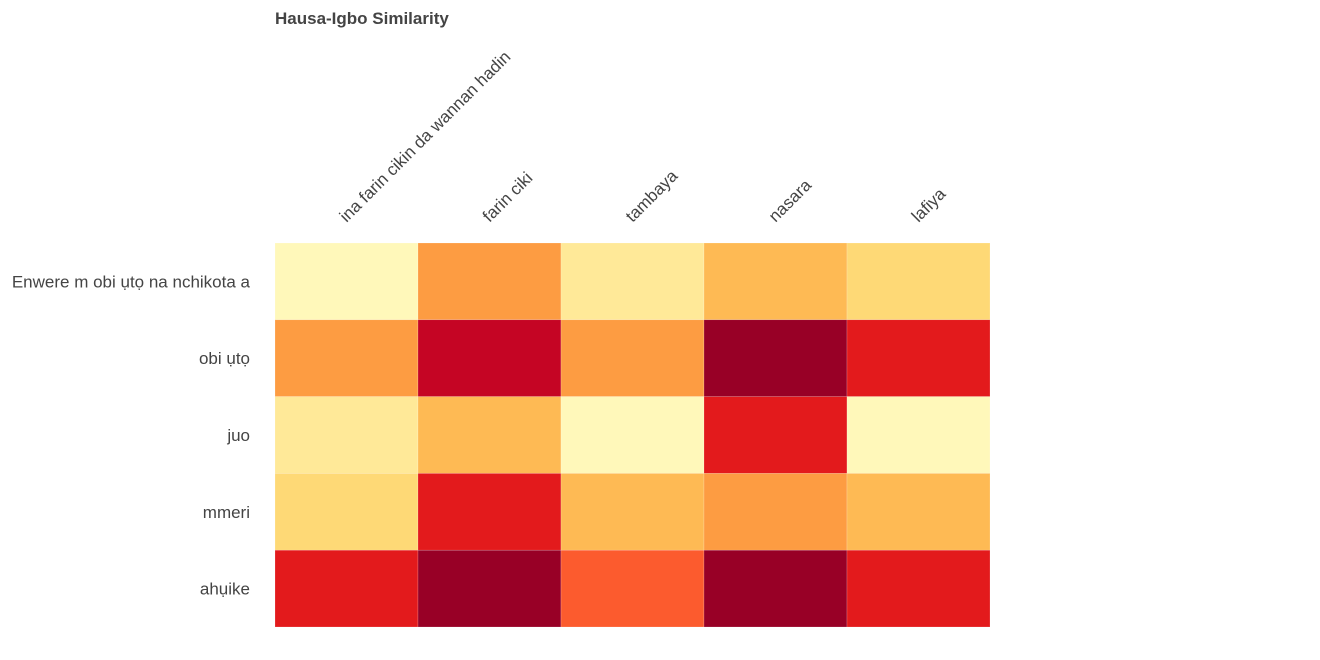 The width and height of the screenshot is (1320, 660). I want to click on heatmap-cell-r1-c1, so click(489, 358).